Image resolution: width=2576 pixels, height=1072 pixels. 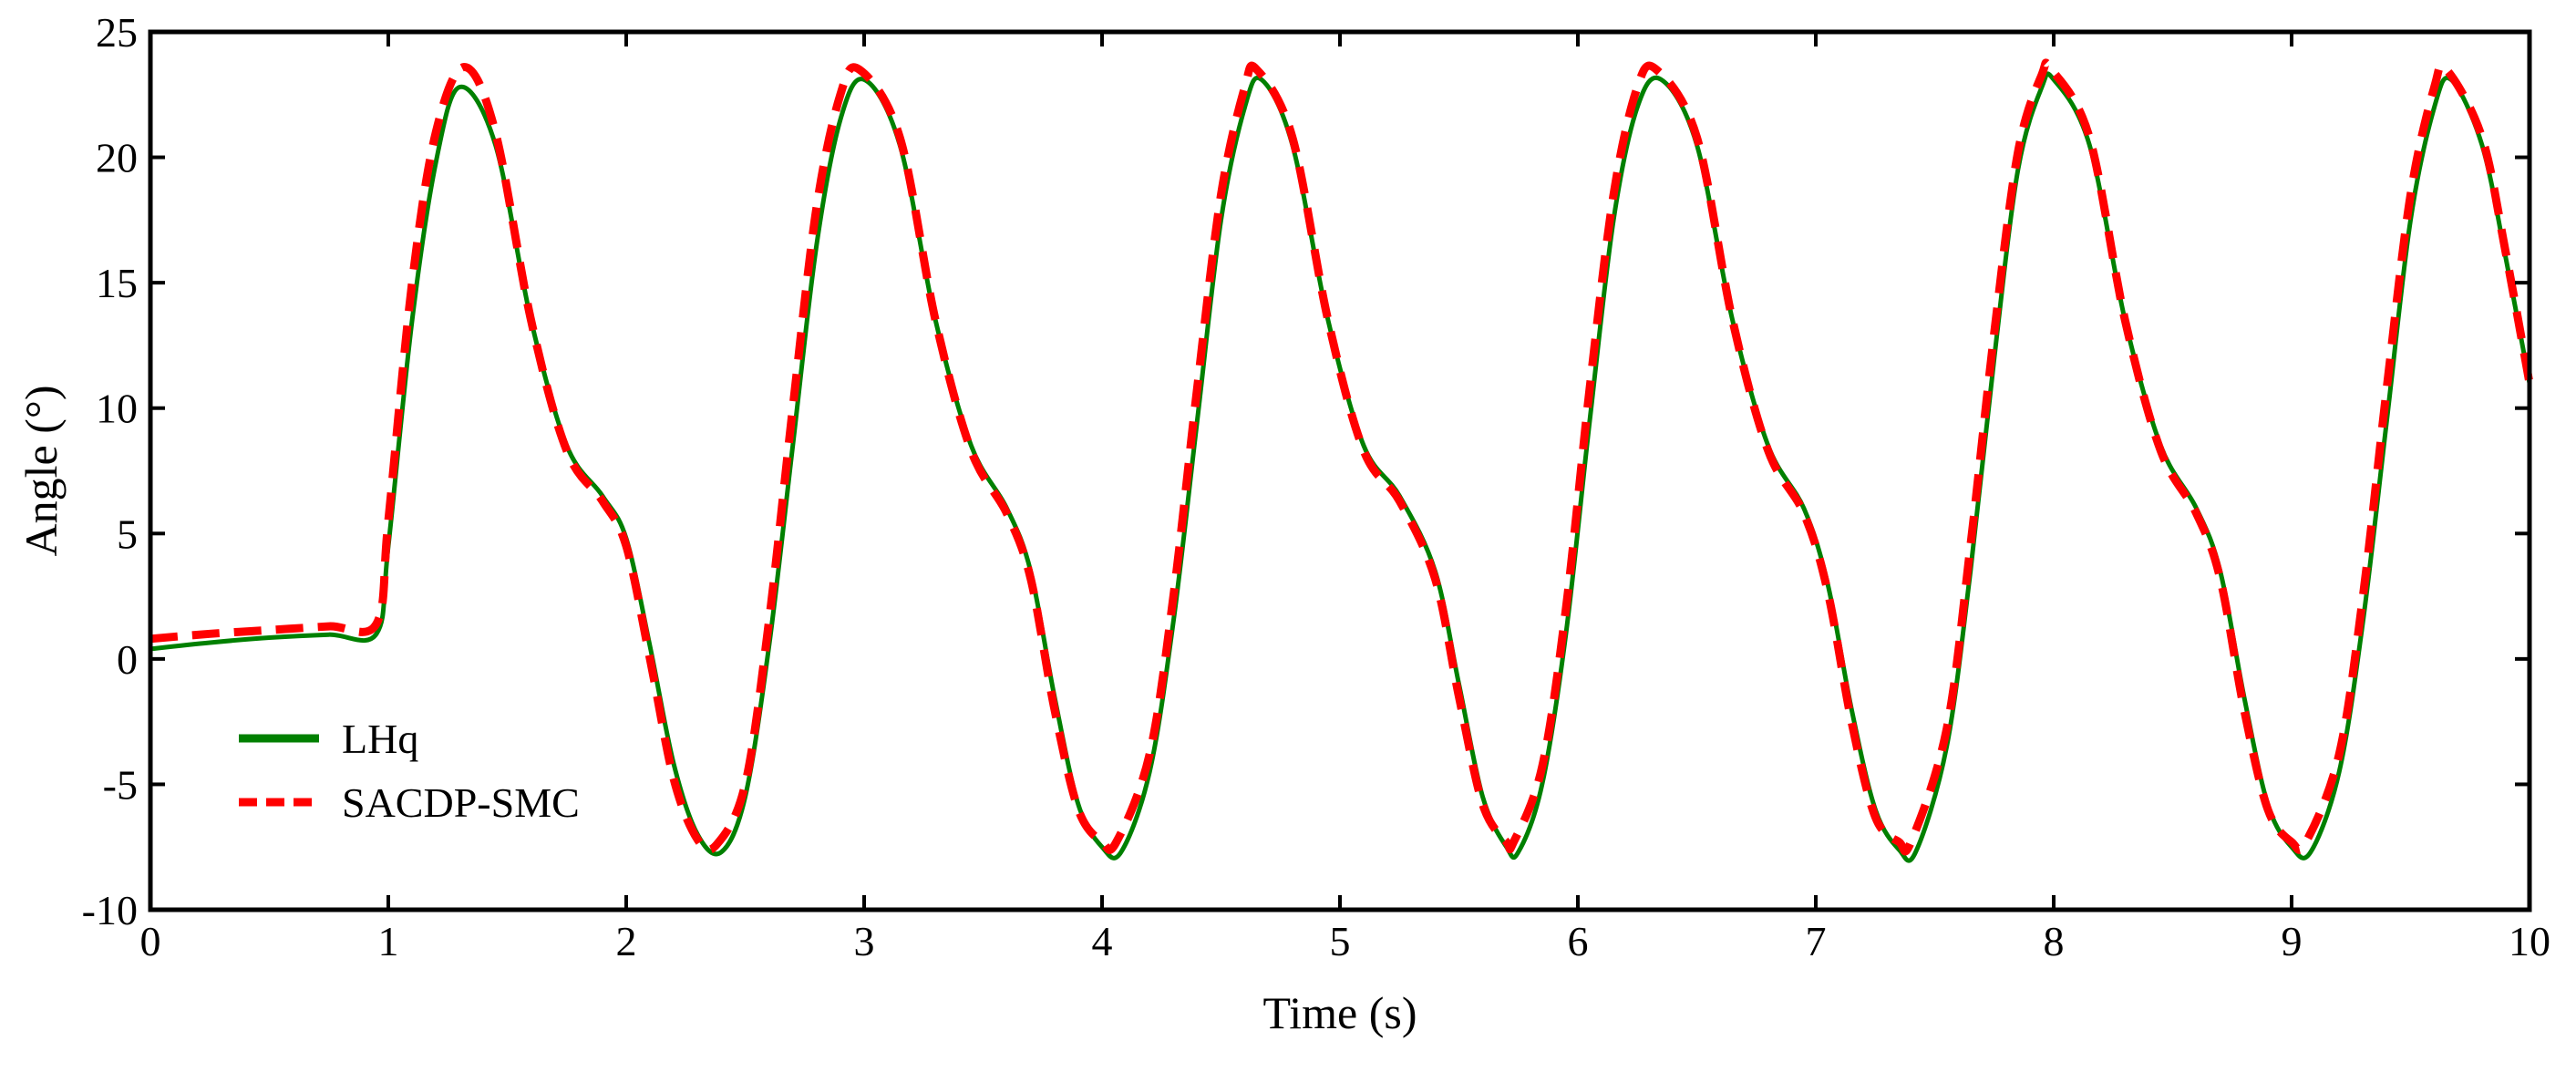 I want to click on x-tick-label: 5, so click(x=1340, y=941).